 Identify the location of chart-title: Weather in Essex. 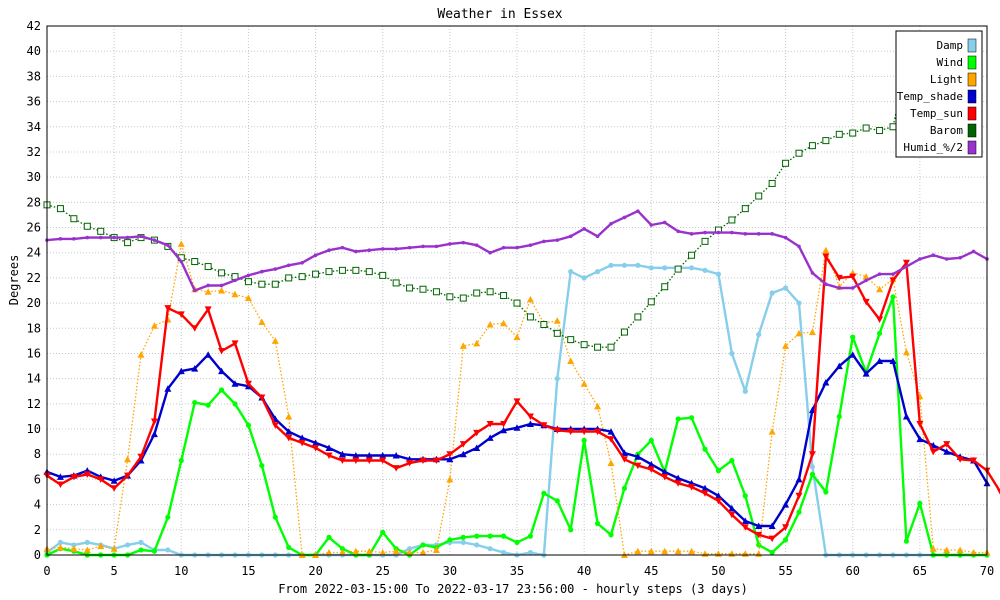
(499, 14).